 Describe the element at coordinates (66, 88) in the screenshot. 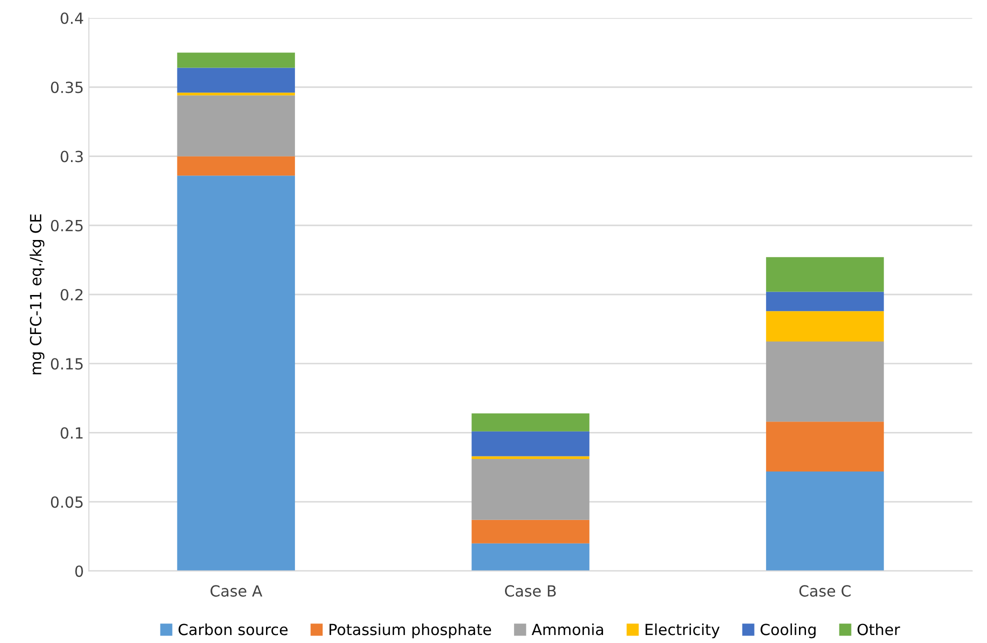

I see `y-tick-label: 0.35` at that location.